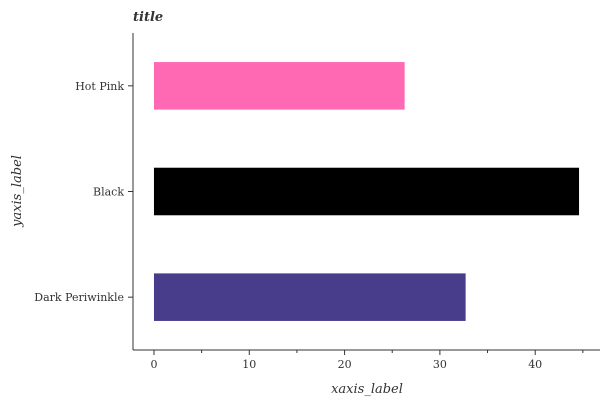 Image resolution: width=608 pixels, height=400 pixels. I want to click on x-axis-label: xaxis_label, so click(367, 389).